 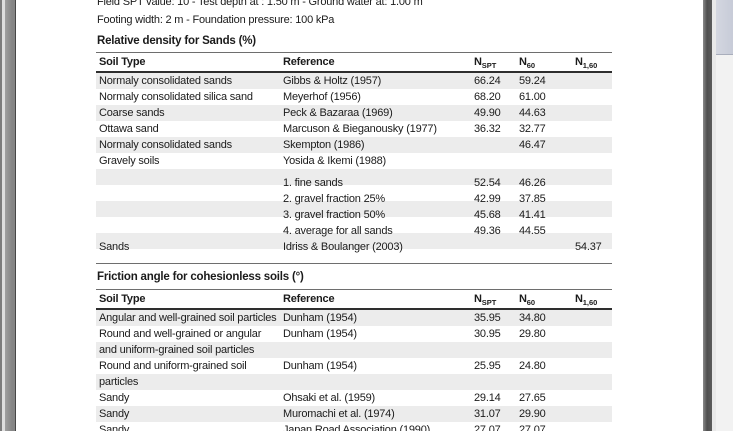 What do you see at coordinates (176, 41) in the screenshot?
I see `section-title-relative-density: Relative density for Sands (%)` at bounding box center [176, 41].